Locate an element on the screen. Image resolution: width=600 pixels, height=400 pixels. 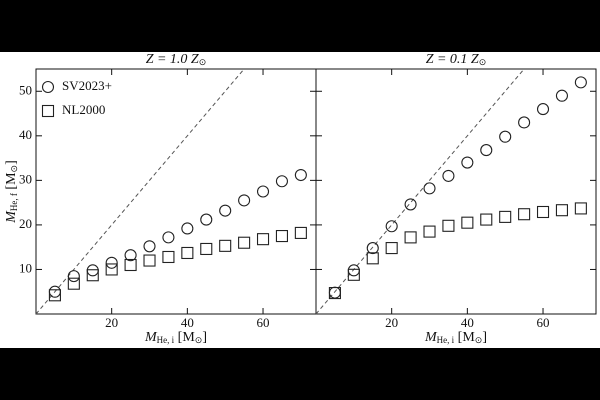
legend-label: NL2000 is located at coordinates (83, 109).